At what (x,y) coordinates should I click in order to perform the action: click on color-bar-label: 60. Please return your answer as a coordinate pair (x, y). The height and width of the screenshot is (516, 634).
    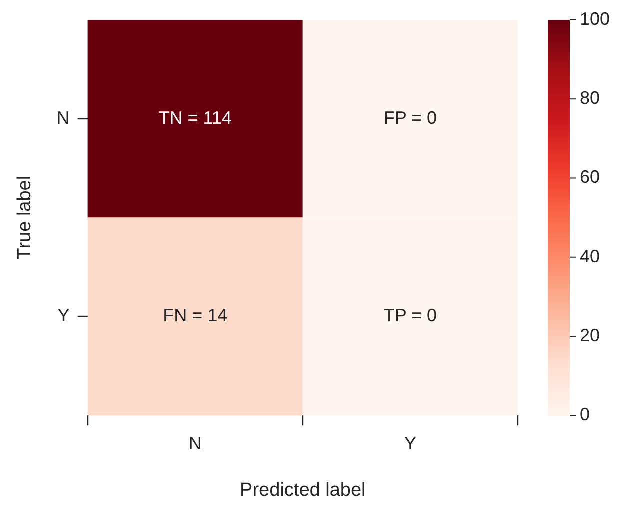
    Looking at the image, I should click on (590, 177).